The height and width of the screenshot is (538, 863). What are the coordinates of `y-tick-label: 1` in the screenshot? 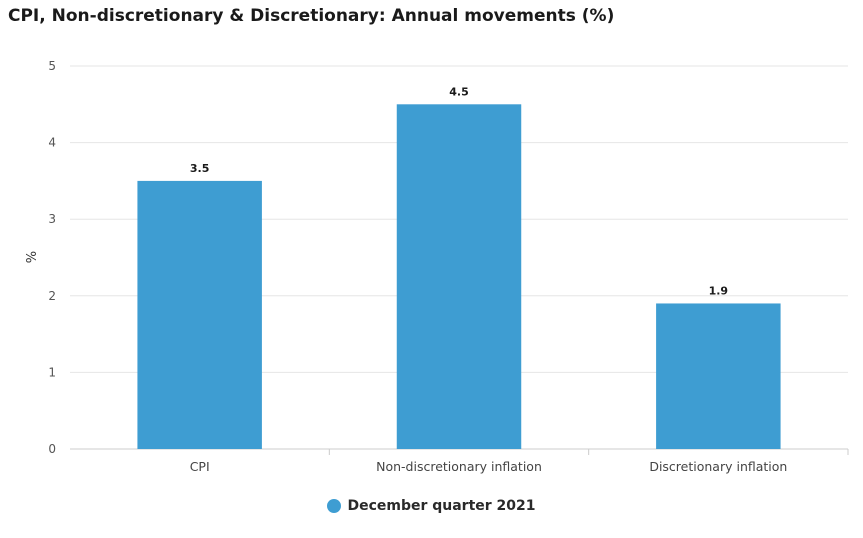 It's located at (52, 372).